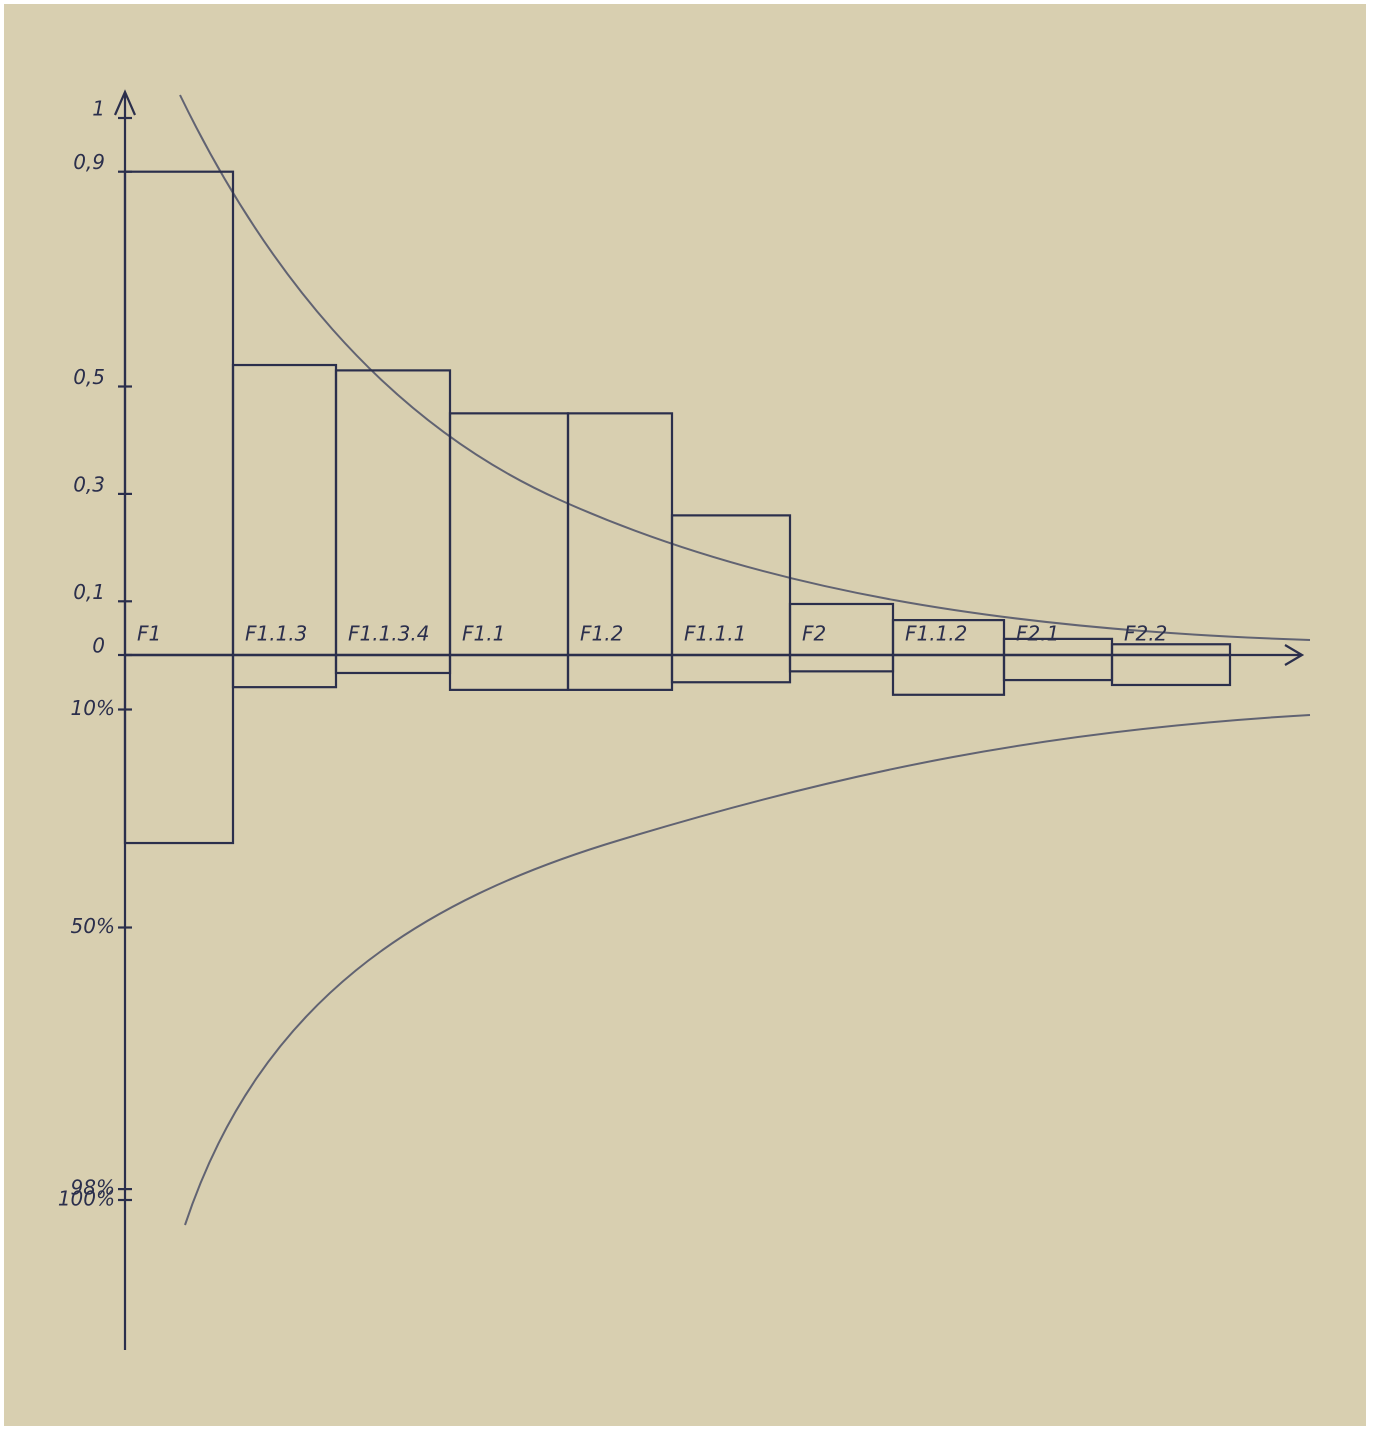 The width and height of the screenshot is (1376, 1430). I want to click on y-tick-label: 0,1, so click(89, 592).